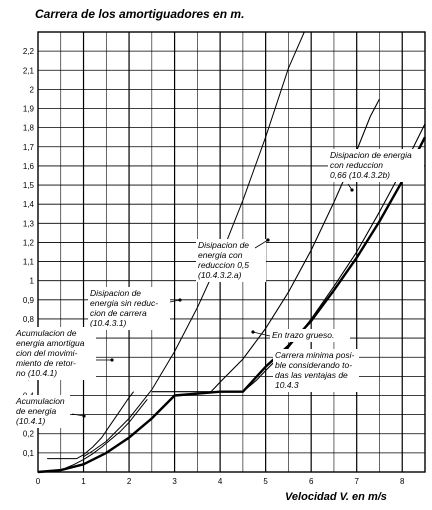 The image size is (432, 510). What do you see at coordinates (29, 319) in the screenshot?
I see `y-tick-label-7: 0,8` at bounding box center [29, 319].